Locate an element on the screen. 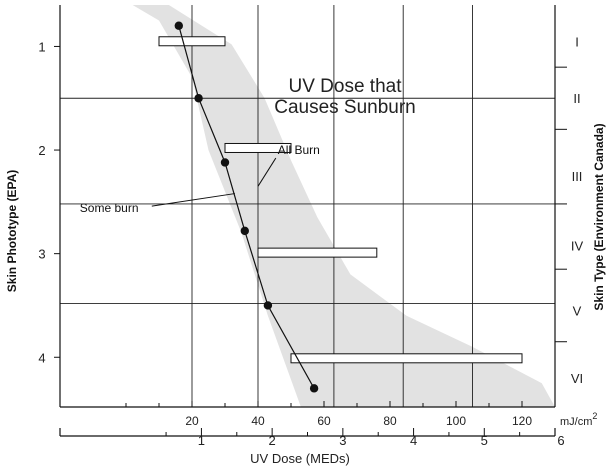 The width and height of the screenshot is (608, 468). x-med-tick-label: 2 is located at coordinates (272, 440).